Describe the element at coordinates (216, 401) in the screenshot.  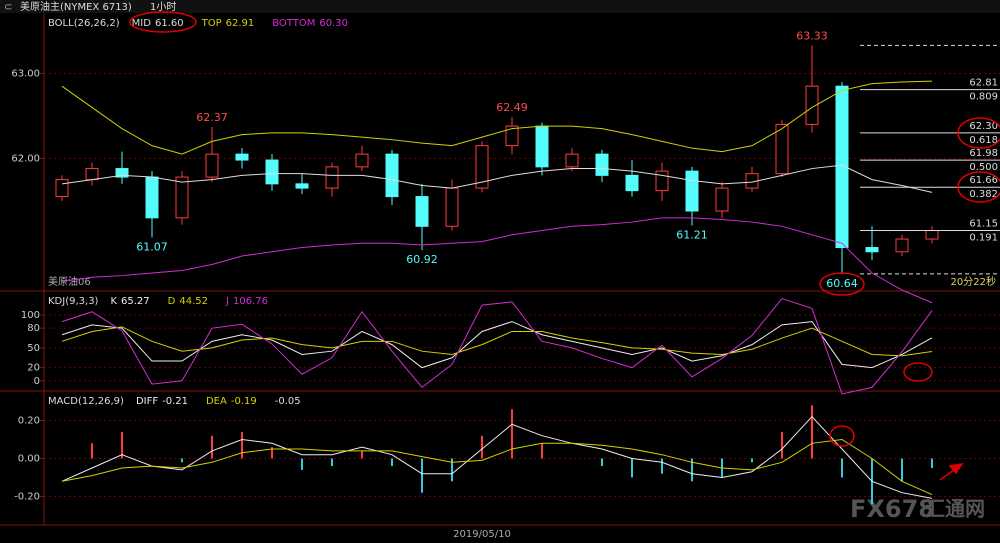
I see `legend-name: DEA` at that location.